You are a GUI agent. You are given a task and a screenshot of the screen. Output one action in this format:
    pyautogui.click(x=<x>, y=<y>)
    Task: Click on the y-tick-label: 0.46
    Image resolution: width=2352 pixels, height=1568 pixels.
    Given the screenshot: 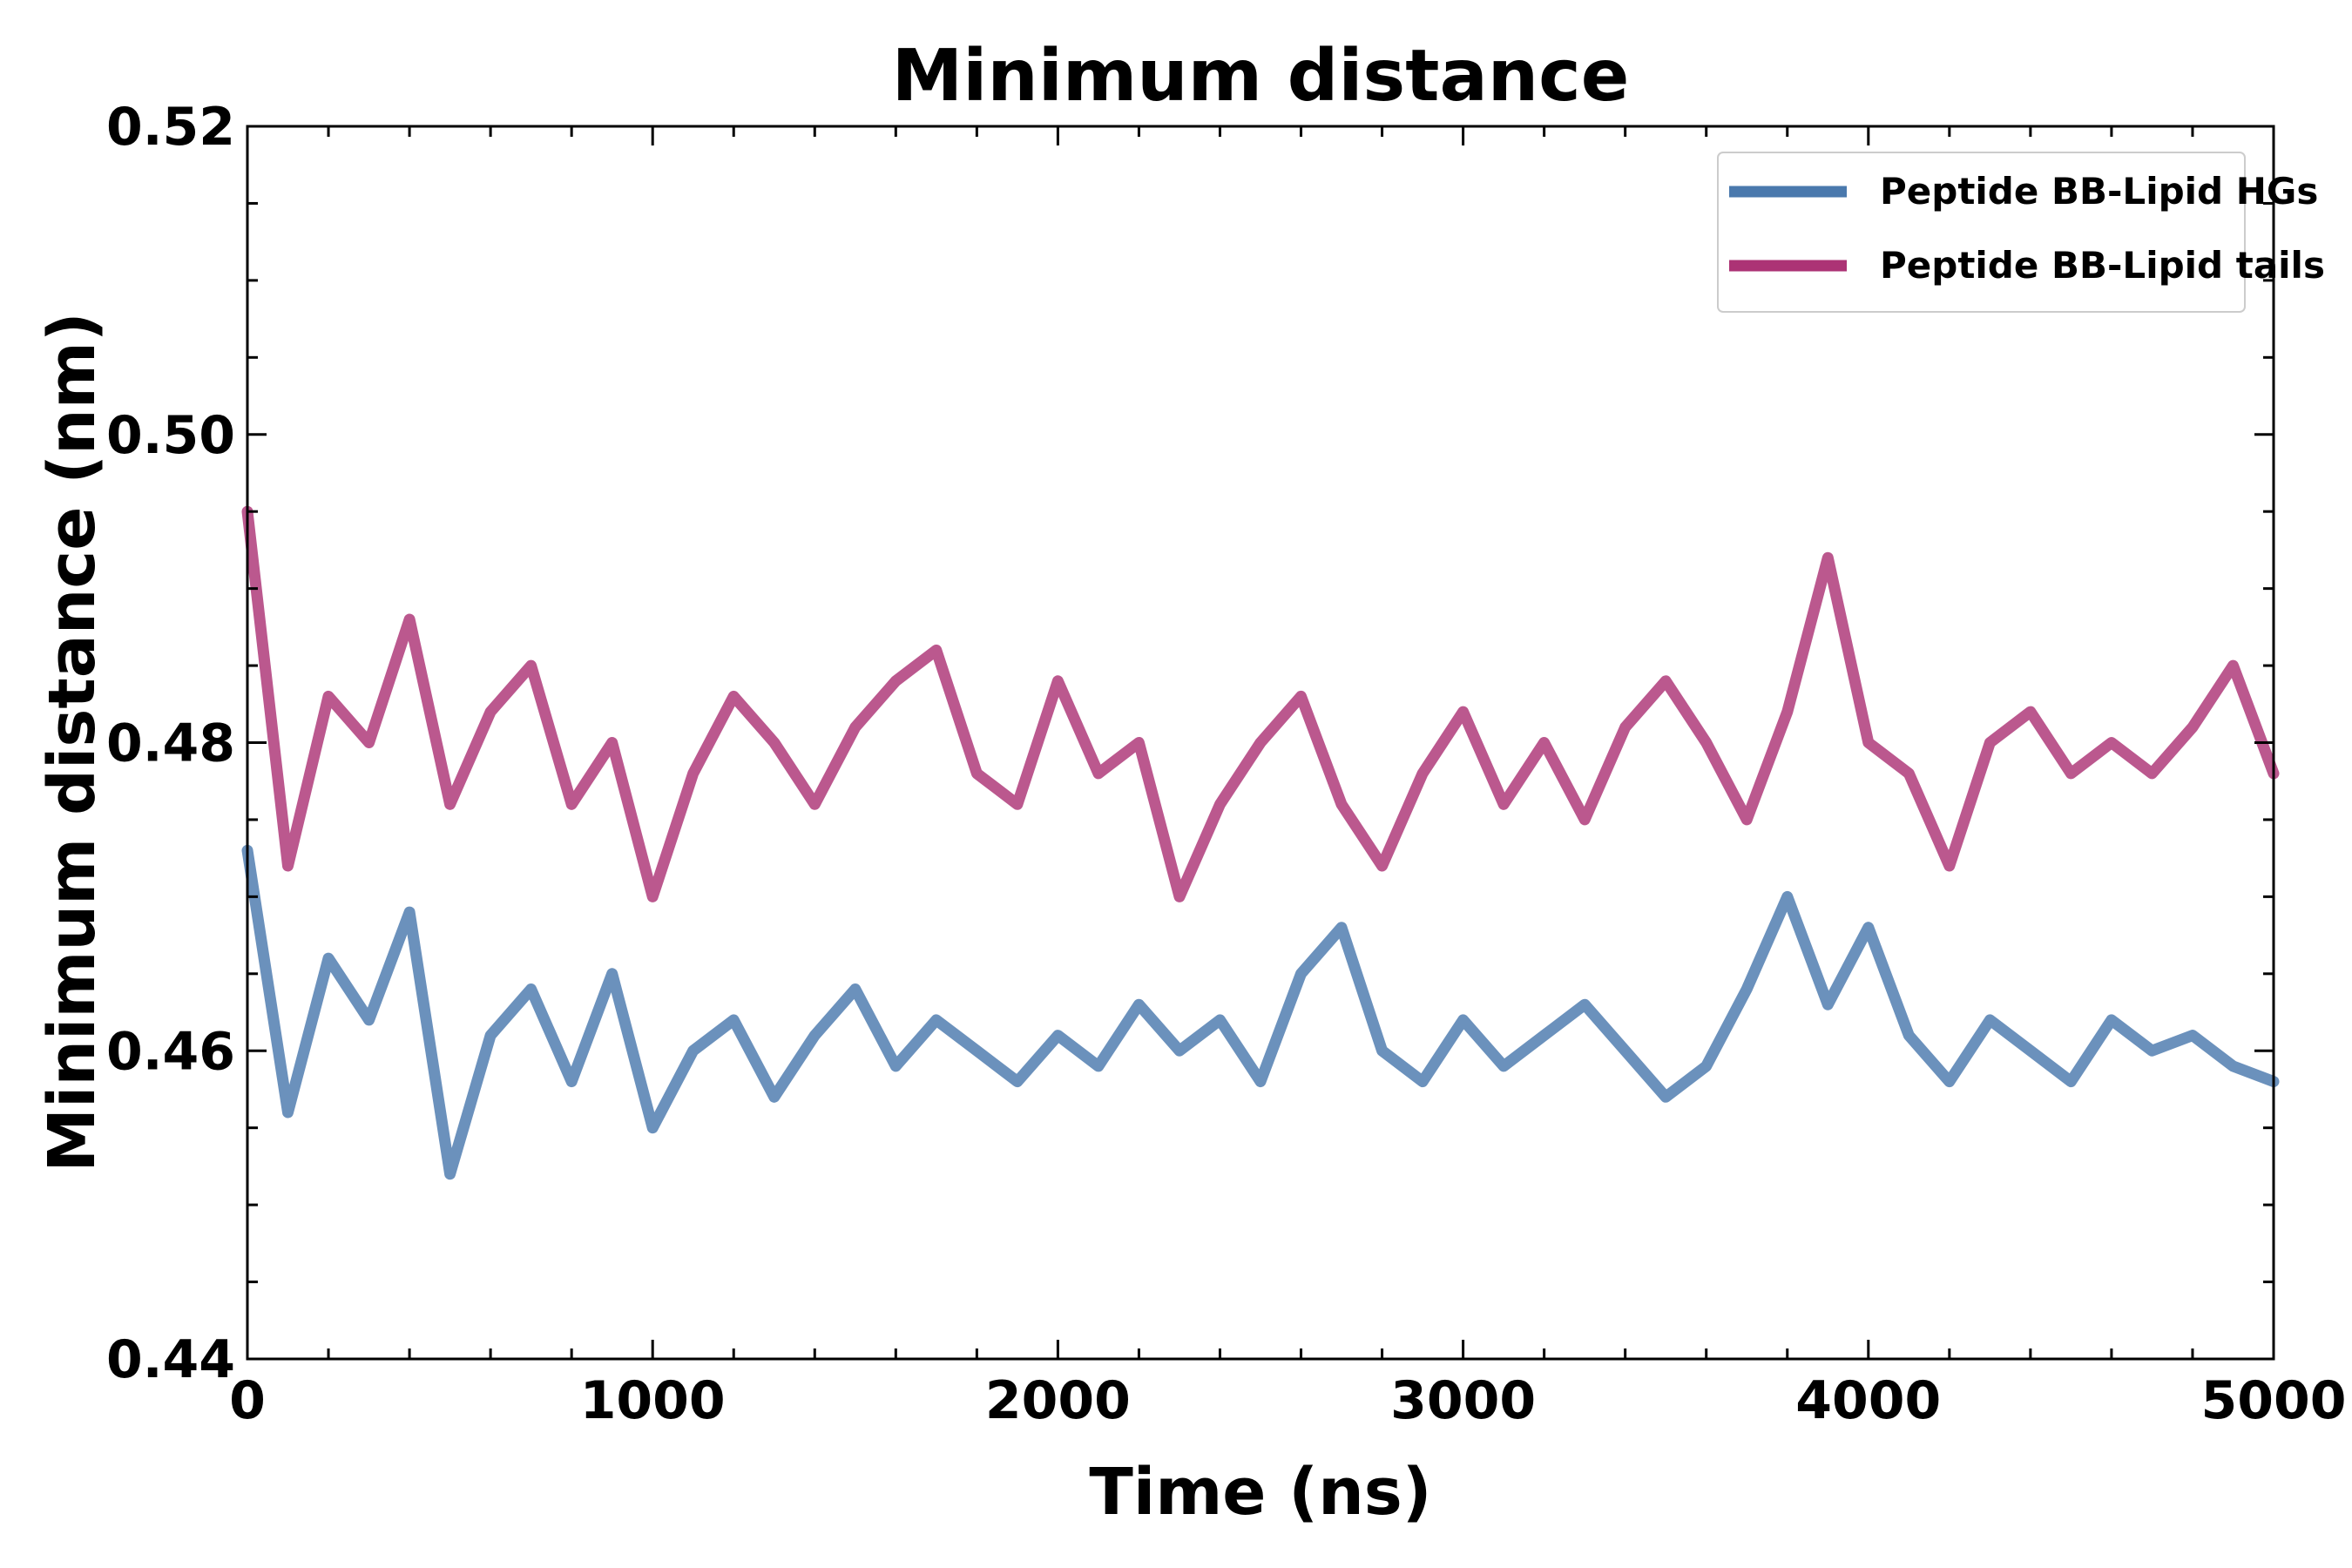 What is the action you would take?
    pyautogui.click(x=170, y=1051)
    